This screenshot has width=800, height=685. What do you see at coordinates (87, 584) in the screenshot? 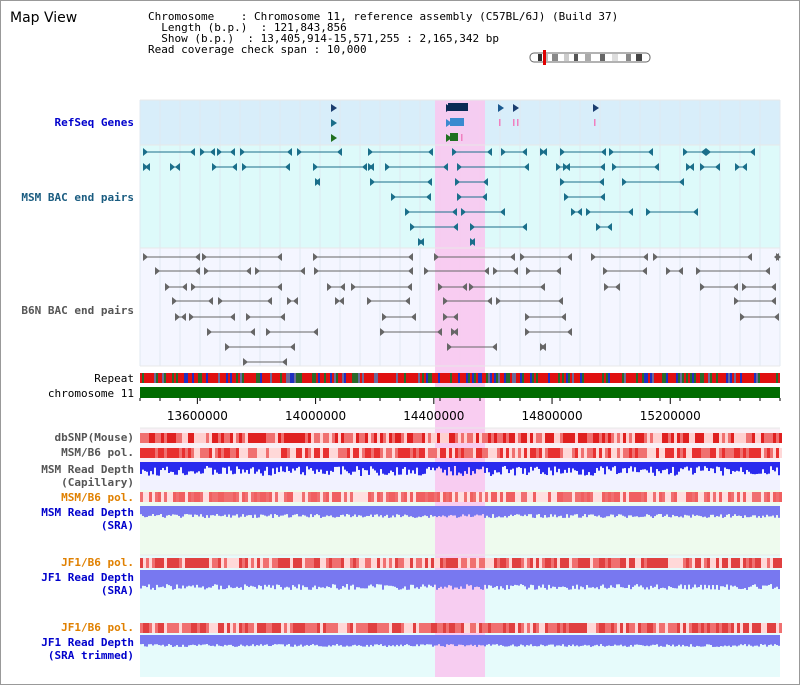
I see `track-label-jf1-depth-sra: JF1 Read Depth (SRA)` at bounding box center [87, 584].